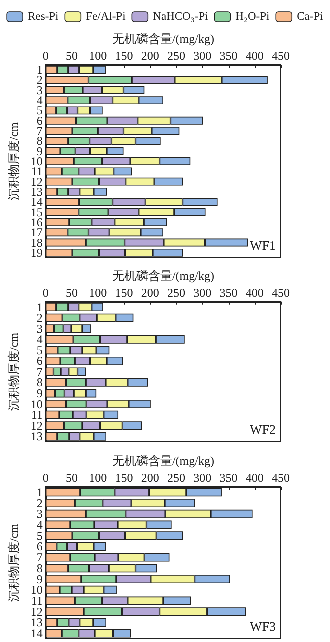  What do you see at coordinates (263, 429) in the screenshot?
I see `annotation: WF2` at bounding box center [263, 429].